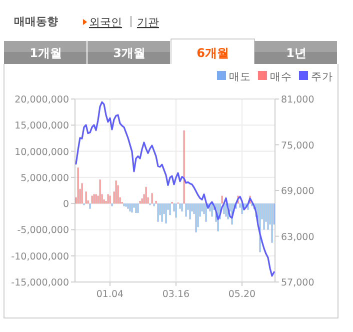  What do you see at coordinates (297, 283) in the screenshot?
I see `y2-tick-label: 57,000` at bounding box center [297, 283].